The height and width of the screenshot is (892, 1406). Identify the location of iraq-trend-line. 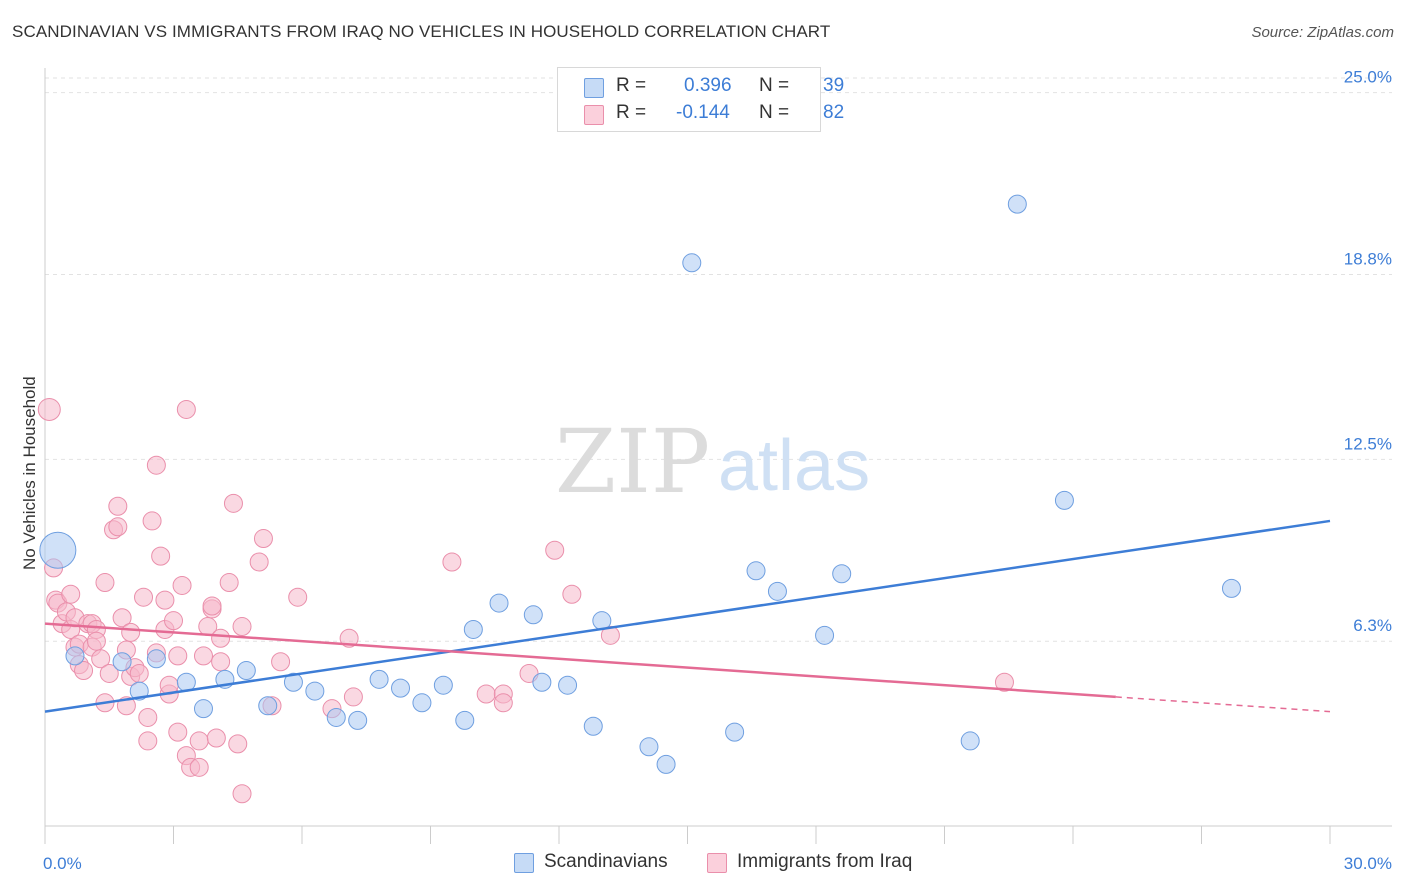
(580, 660).